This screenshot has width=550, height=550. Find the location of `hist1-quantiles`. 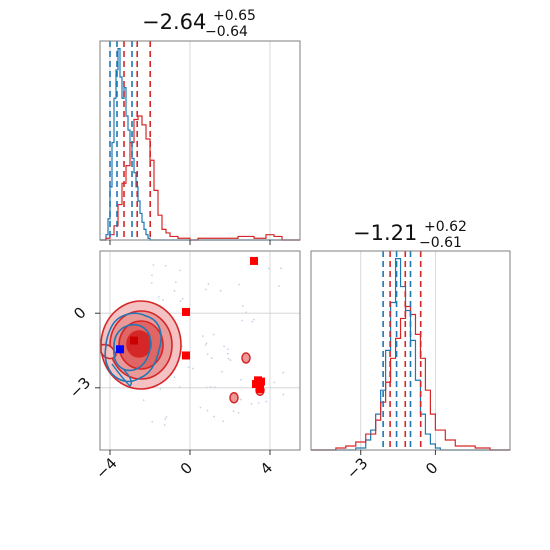

hist1-quantiles is located at coordinates (130, 140).